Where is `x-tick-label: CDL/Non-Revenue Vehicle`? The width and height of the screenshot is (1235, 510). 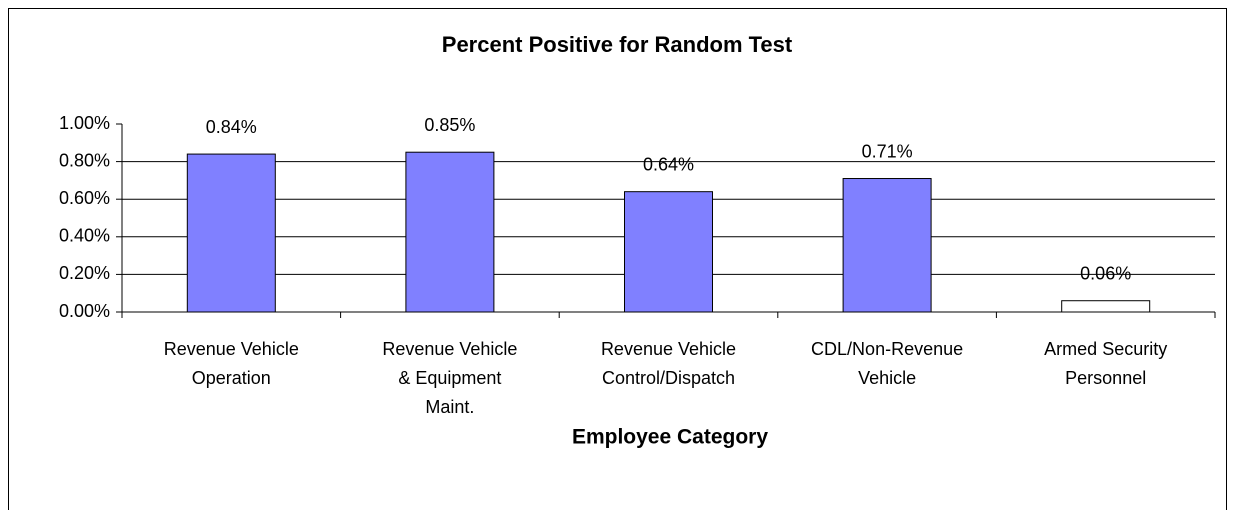 x-tick-label: CDL/Non-Revenue Vehicle is located at coordinates (887, 363).